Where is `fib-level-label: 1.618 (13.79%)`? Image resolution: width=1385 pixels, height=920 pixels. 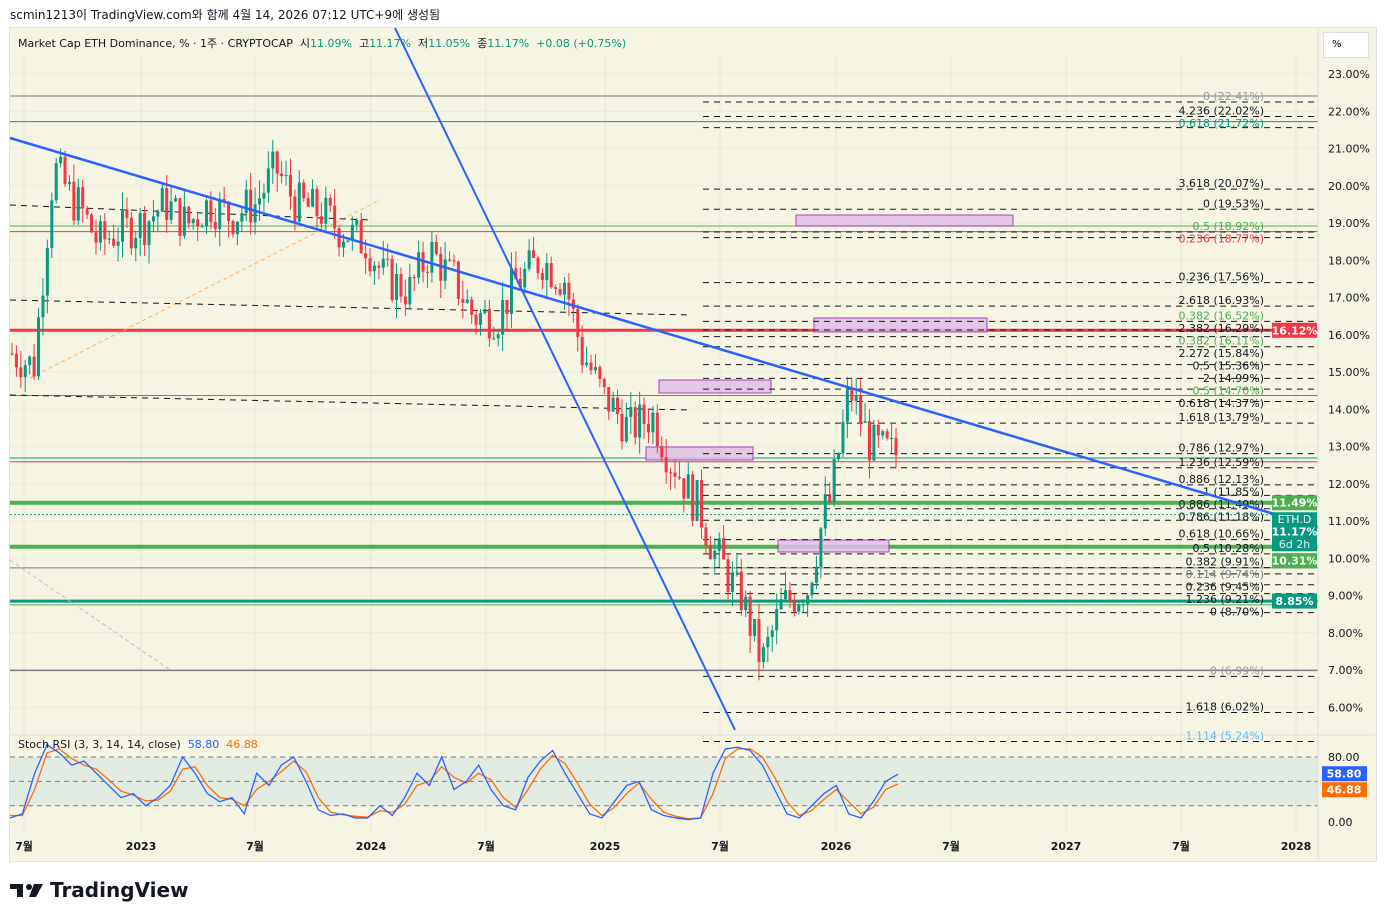
fib-level-label: 1.618 (13.79%) is located at coordinates (1221, 417).